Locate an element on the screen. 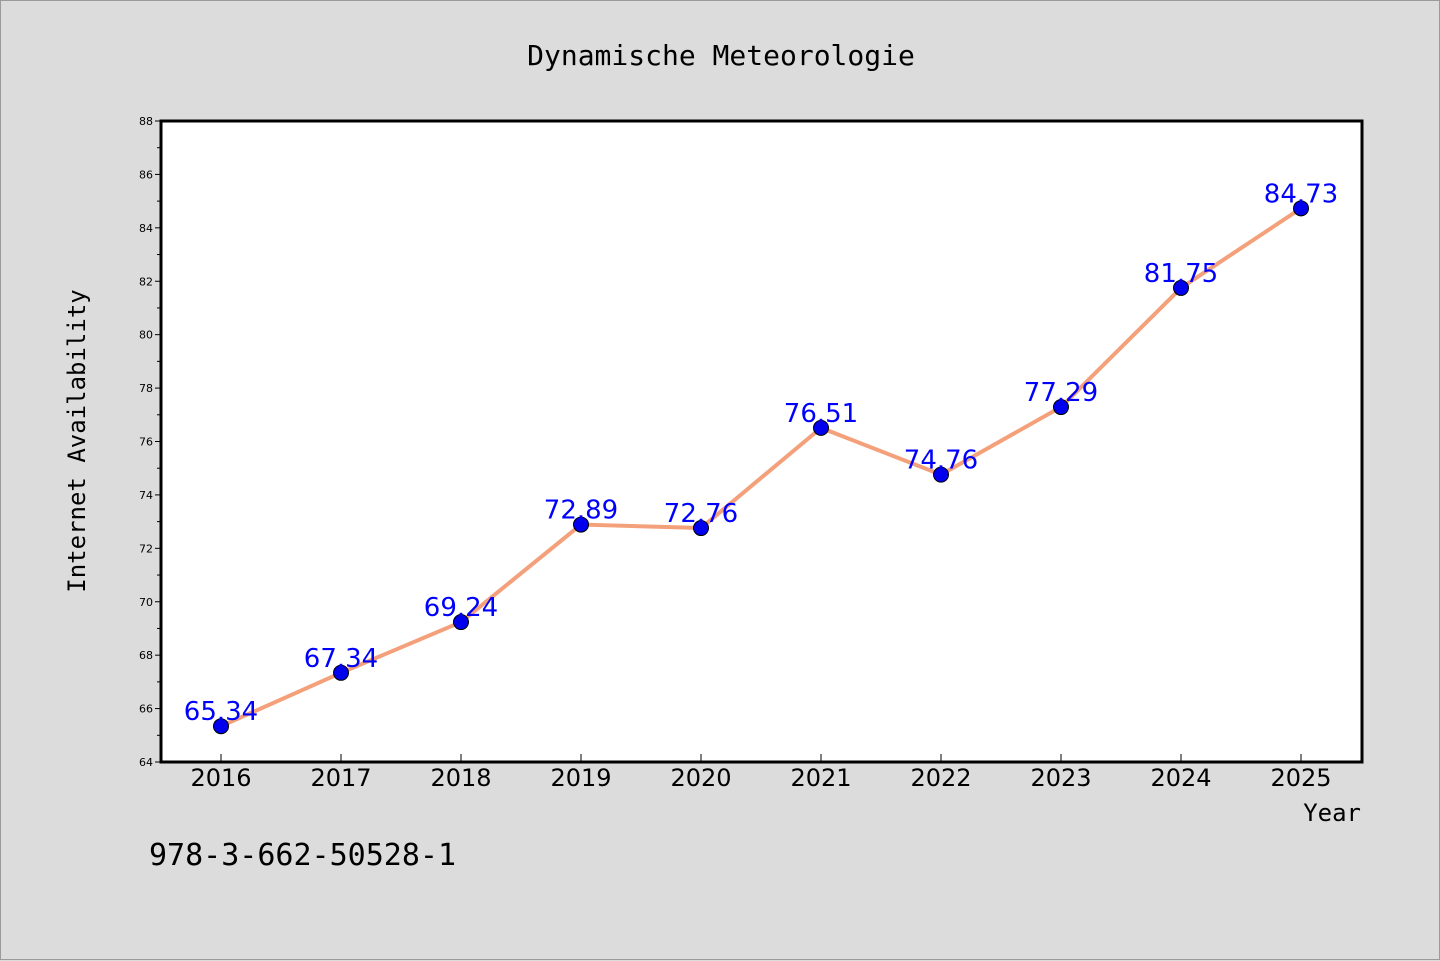 This screenshot has height=961, width=1440. y-tick-label: 66 is located at coordinates (146, 709).